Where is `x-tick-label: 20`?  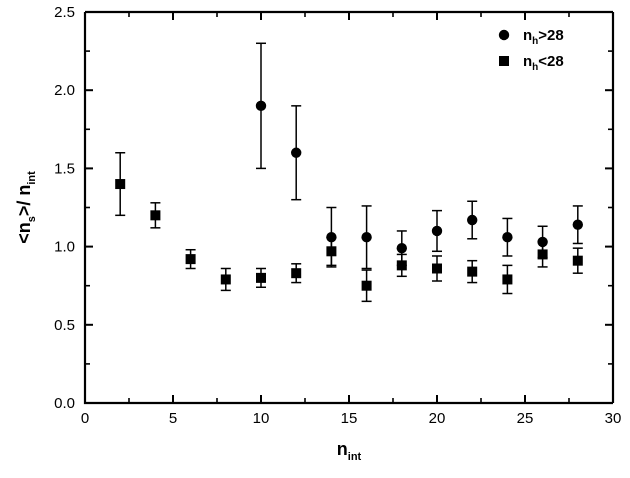 x-tick-label: 20 is located at coordinates (437, 418).